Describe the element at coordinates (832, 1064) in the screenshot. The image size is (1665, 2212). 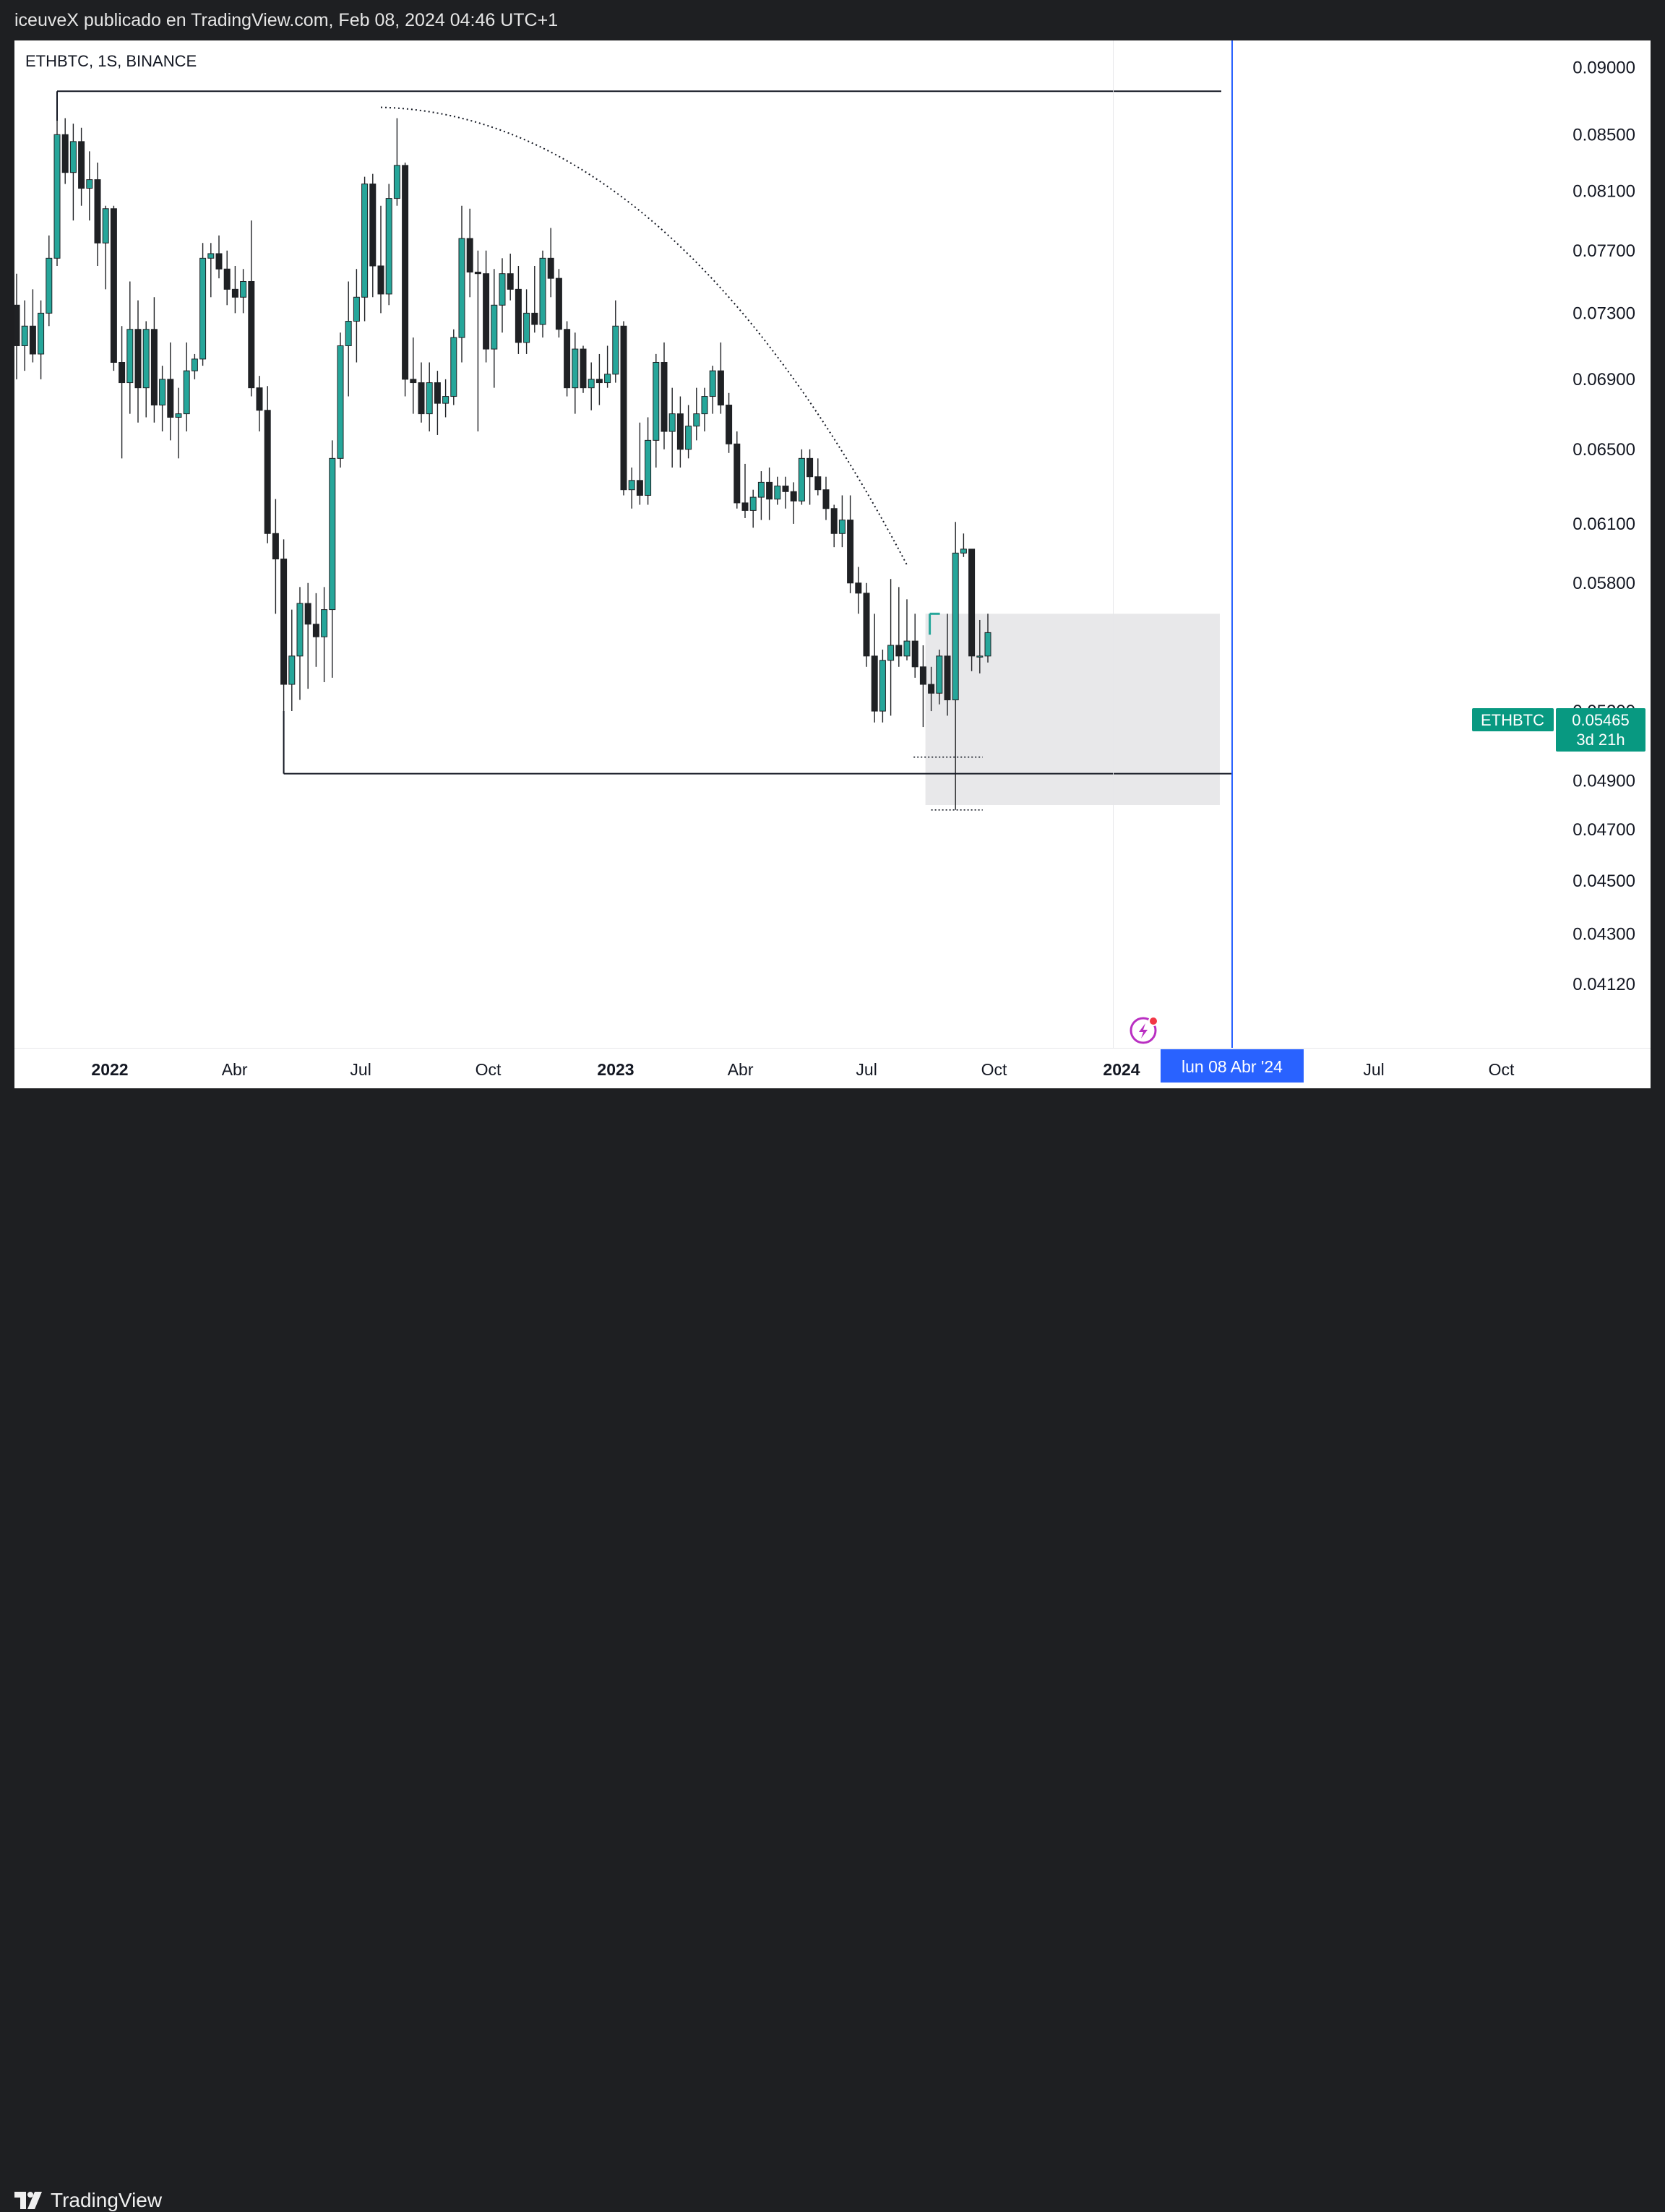
I see `x-axis: 2022 Abr Jul Oct 2023 Abr Jul Oct 2024 Jul Oct` at that location.